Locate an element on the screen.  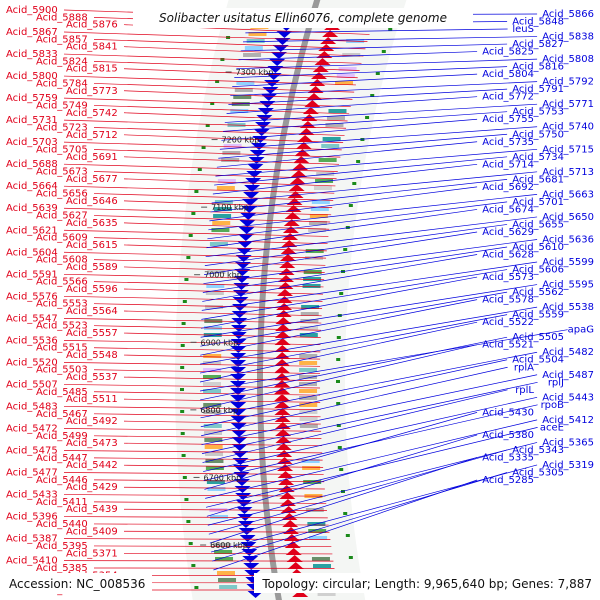
left-gene-label: Acid_5433 is located at coordinates (32, 495).